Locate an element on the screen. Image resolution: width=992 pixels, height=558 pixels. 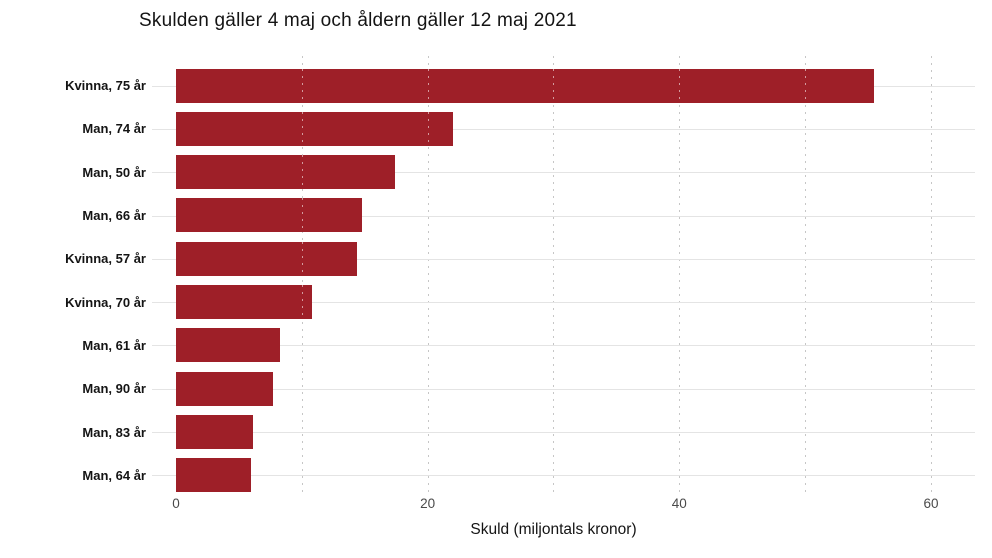
bar-row: Man, 50 år is located at coordinates (496, 172).